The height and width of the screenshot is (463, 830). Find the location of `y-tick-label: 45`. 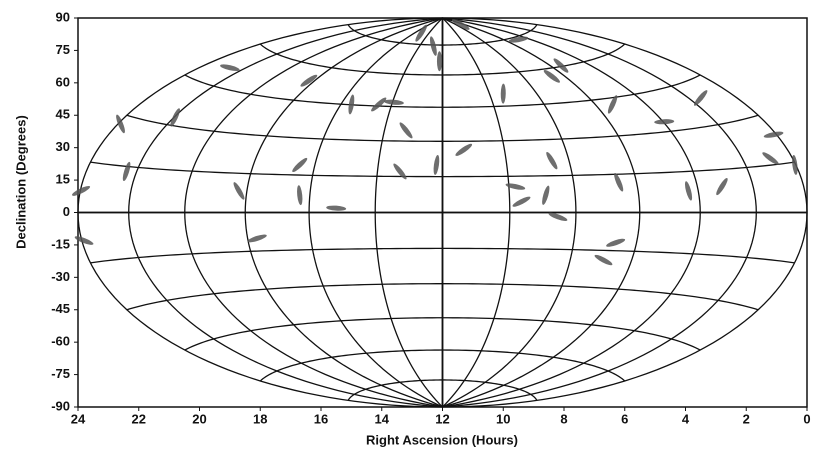

y-tick-label: 45 is located at coordinates (63, 114).